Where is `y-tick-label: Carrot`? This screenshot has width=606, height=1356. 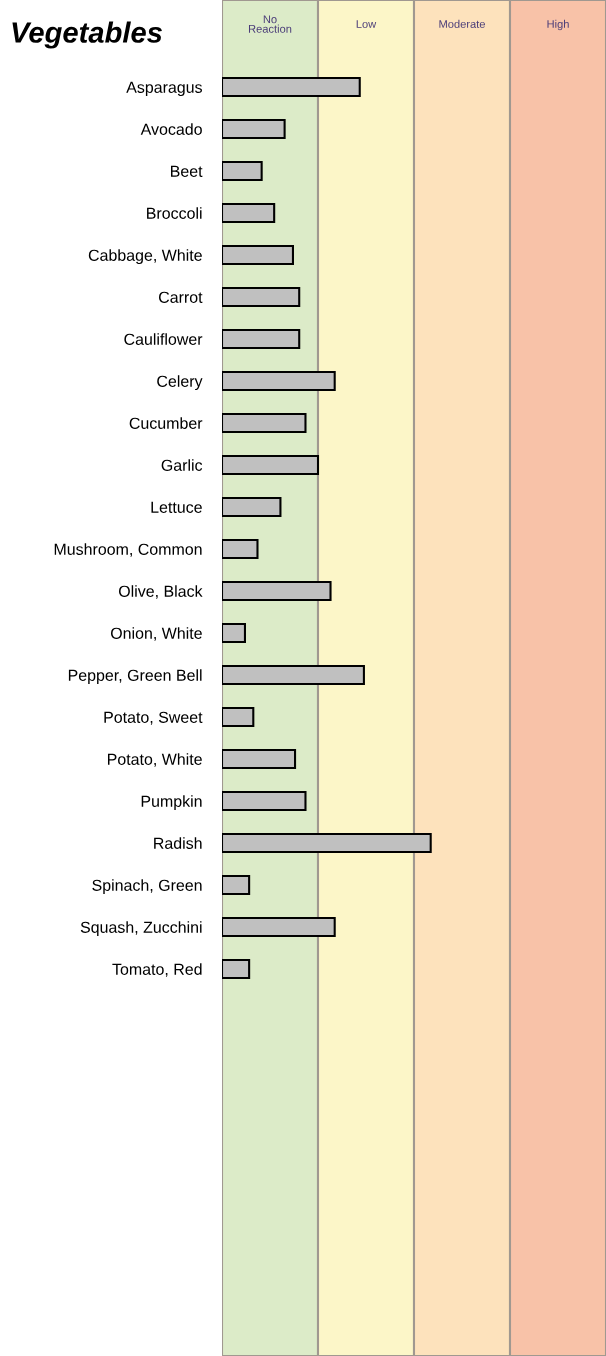
y-tick-label: Carrot is located at coordinates (180, 297).